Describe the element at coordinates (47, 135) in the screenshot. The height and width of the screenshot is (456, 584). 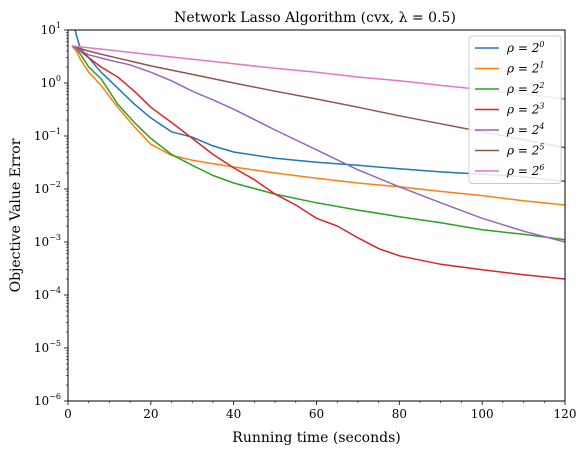
I see `y-tick-label: 10⁻¹` at that location.